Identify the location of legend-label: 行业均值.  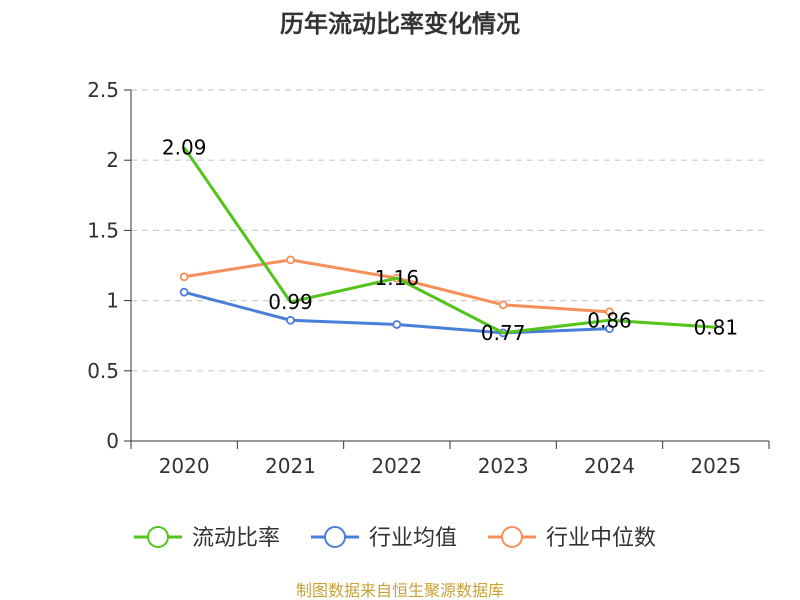
(413, 538).